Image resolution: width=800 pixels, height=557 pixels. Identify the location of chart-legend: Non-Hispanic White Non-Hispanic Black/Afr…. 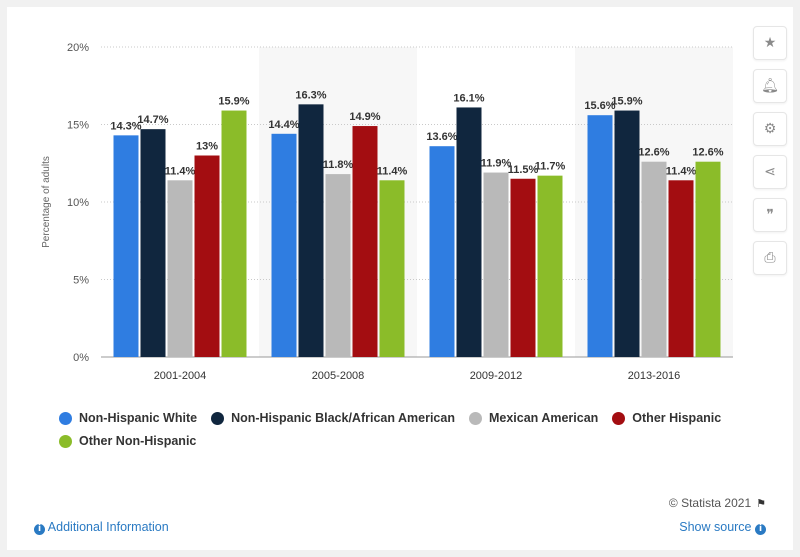
(409, 434).